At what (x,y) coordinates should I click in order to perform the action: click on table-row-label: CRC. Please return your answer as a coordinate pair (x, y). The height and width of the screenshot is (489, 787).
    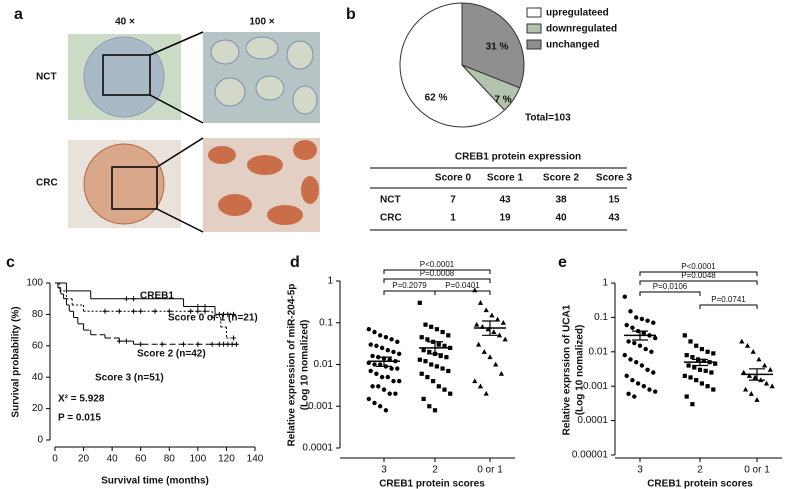
    Looking at the image, I should click on (391, 218).